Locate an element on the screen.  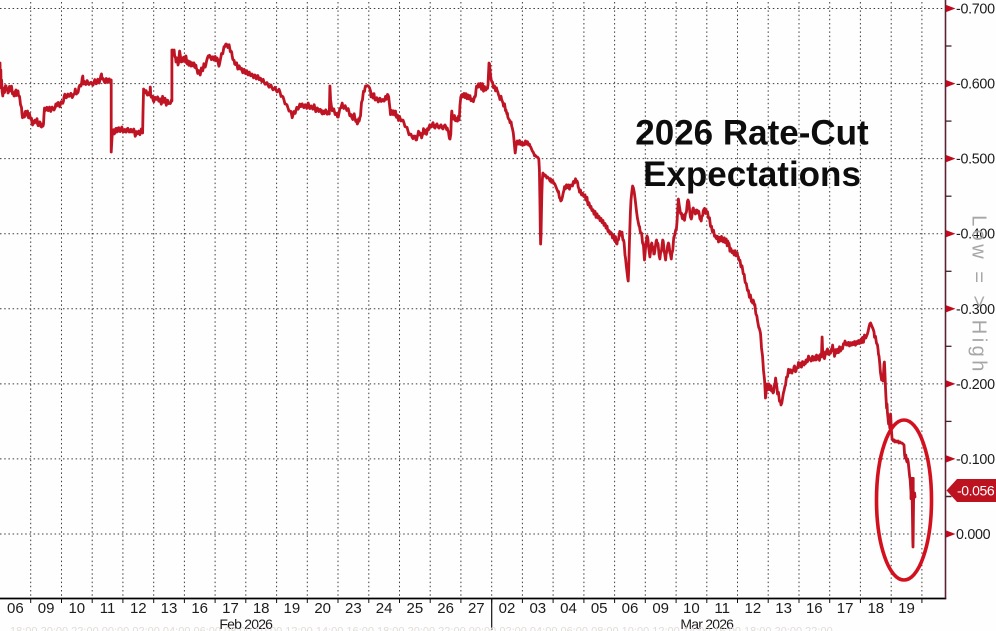
svg-text: 03 is located at coordinates (537, 608).